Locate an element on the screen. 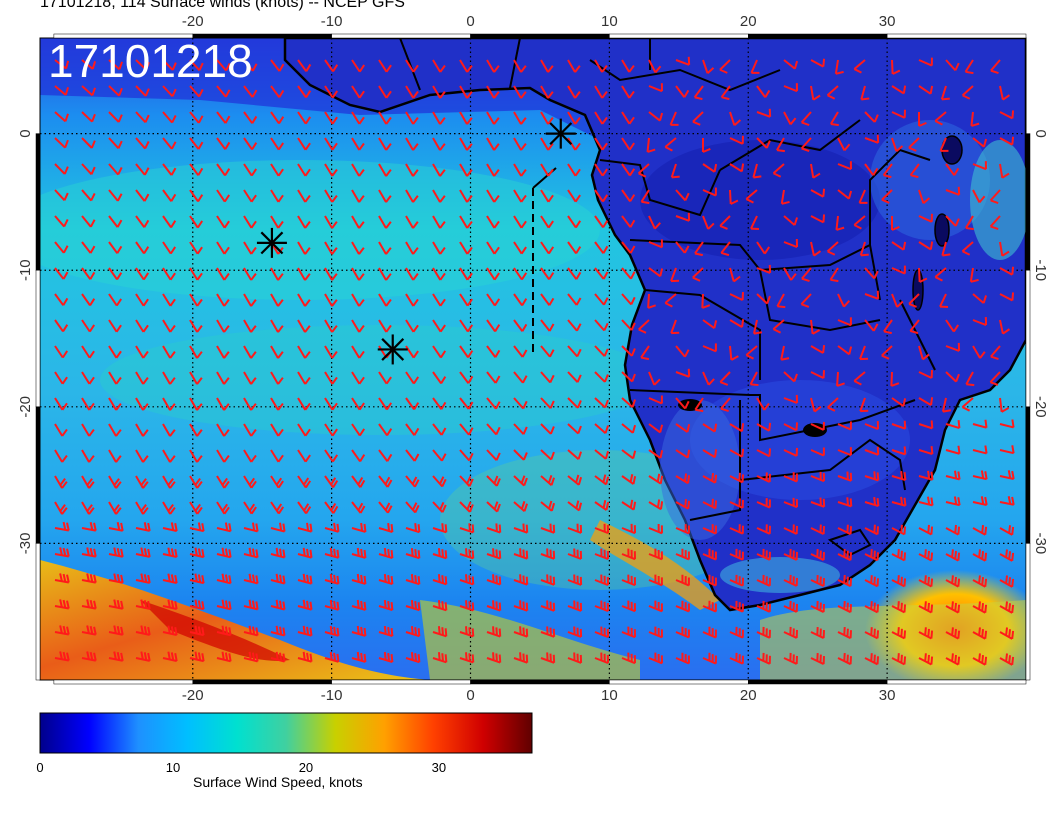 This screenshot has height=816, width=1056. left-lat-tick-label: -30 is located at coordinates (25, 544).